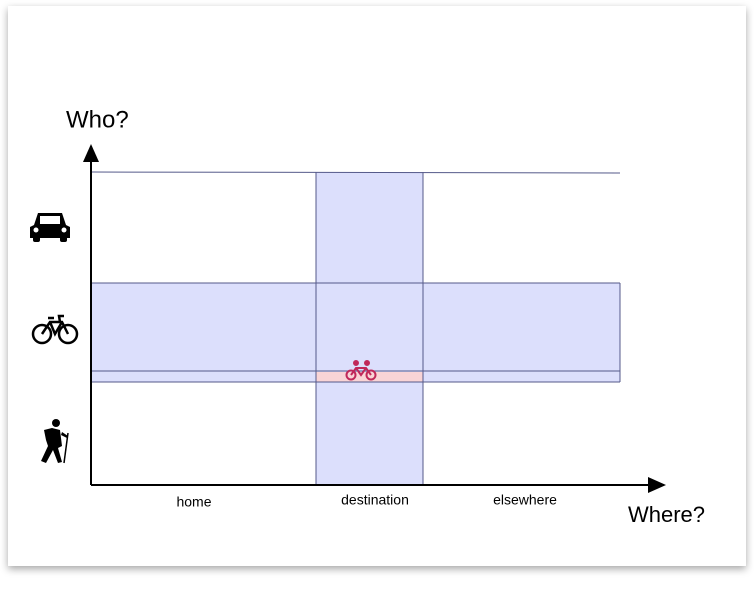  I want to click on hiker-icon, so click(55, 441).